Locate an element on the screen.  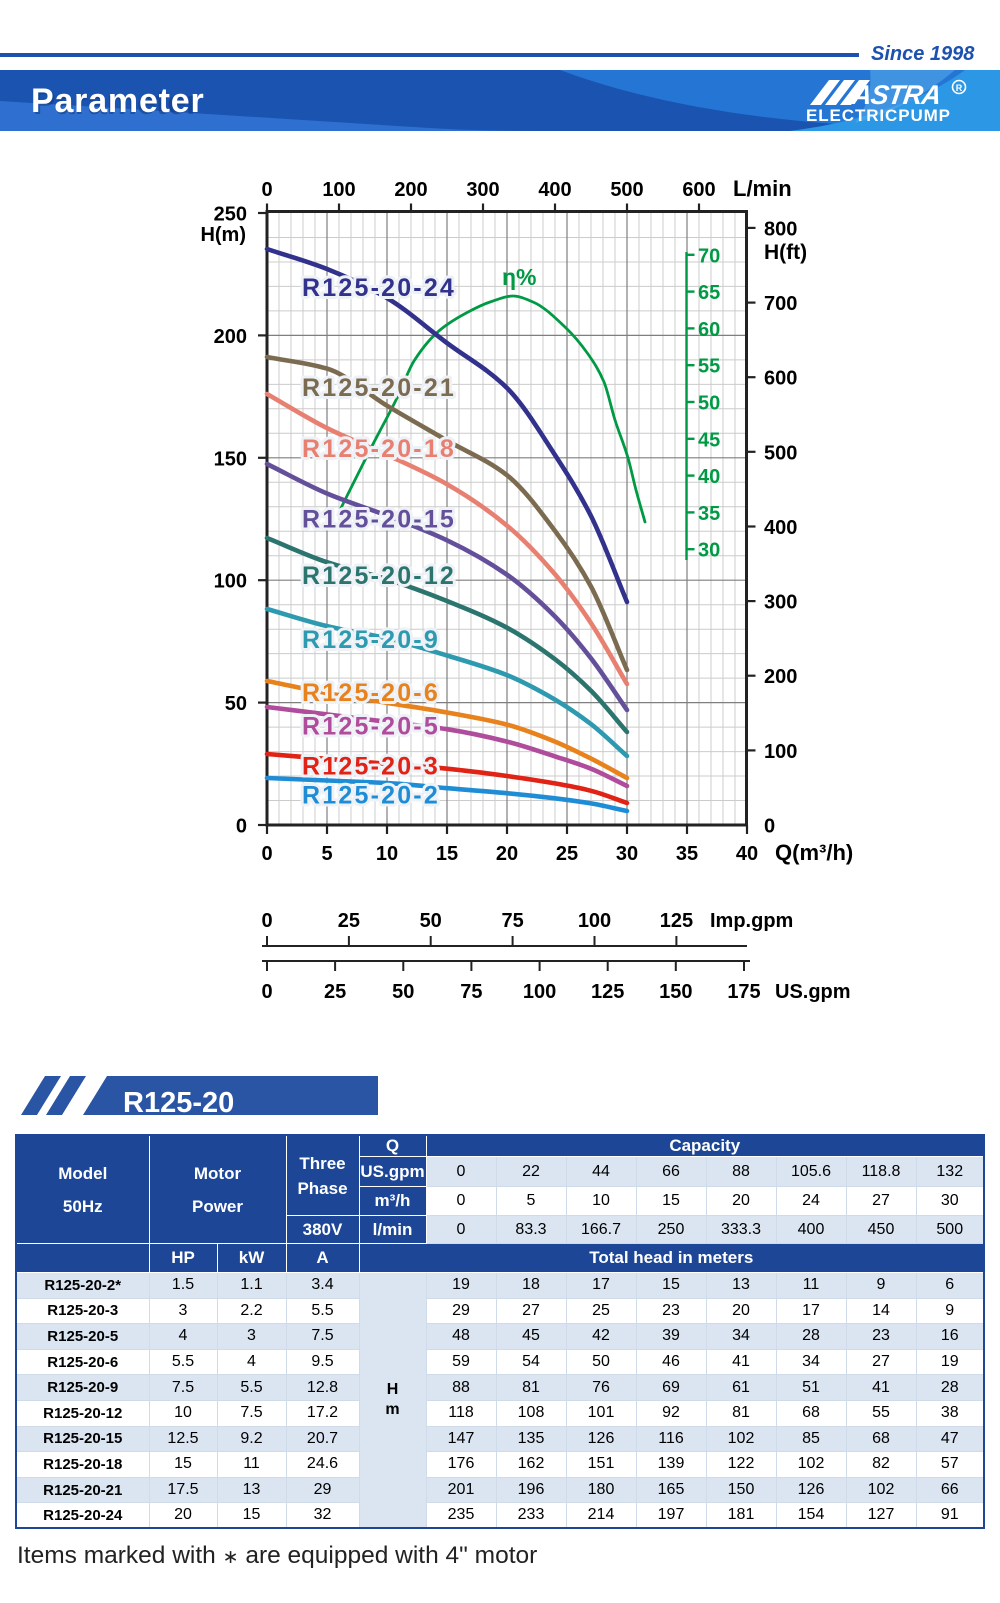
svg-text: R125-20-6 is located at coordinates (371, 693).